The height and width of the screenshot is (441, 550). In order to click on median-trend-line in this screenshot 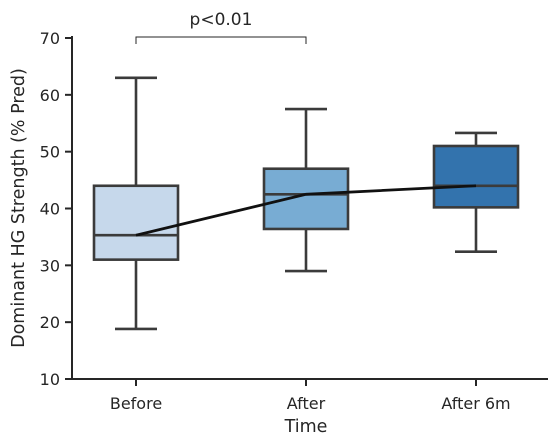, I will do `click(306, 210)`.